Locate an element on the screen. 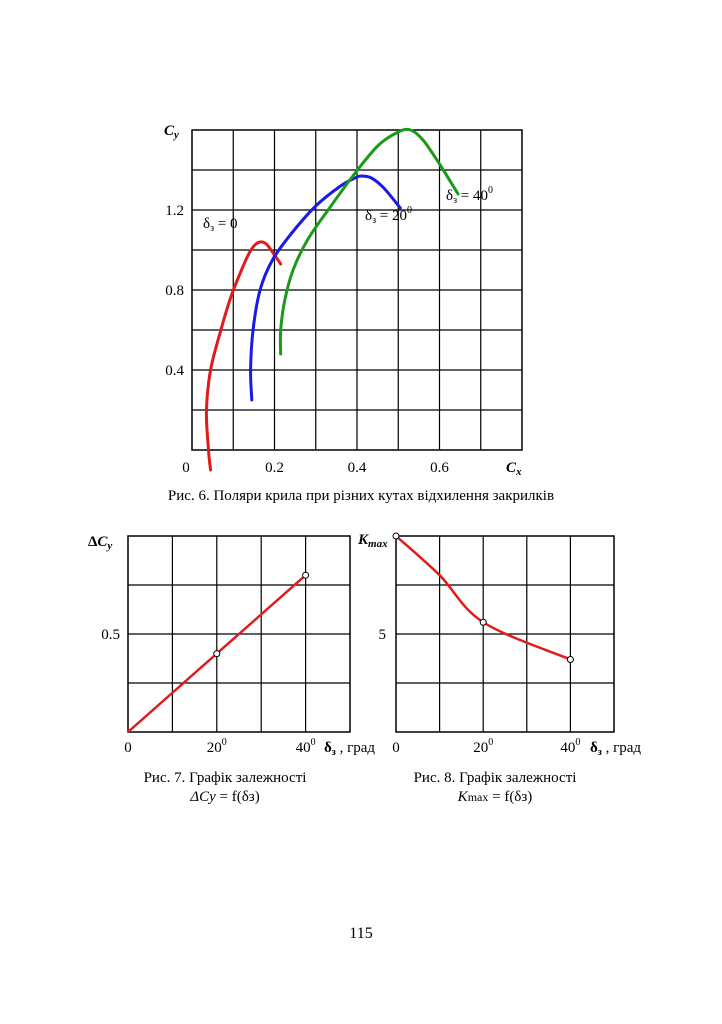 Image resolution: width=722 pixels, height=1024 pixels. fig8-y-axis-title: Kmax is located at coordinates (372, 541).